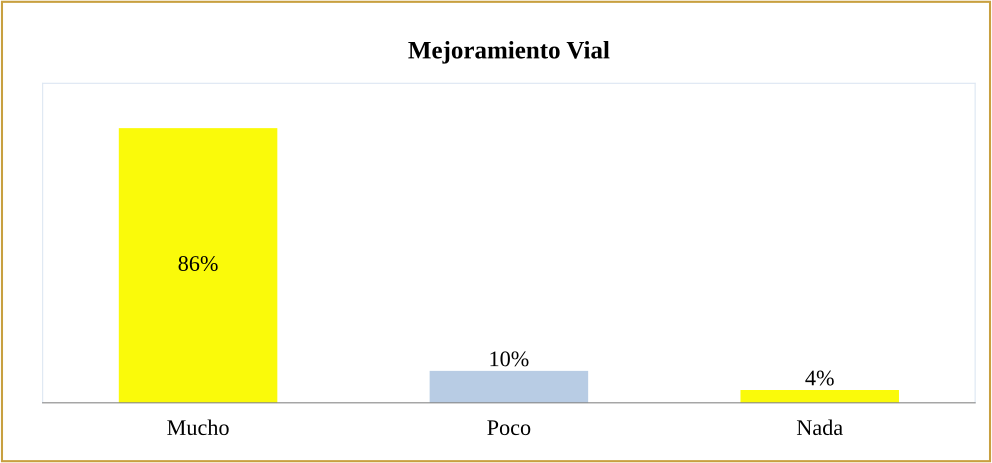 This screenshot has height=463, width=992. What do you see at coordinates (198, 264) in the screenshot?
I see `data-label: 86%` at bounding box center [198, 264].